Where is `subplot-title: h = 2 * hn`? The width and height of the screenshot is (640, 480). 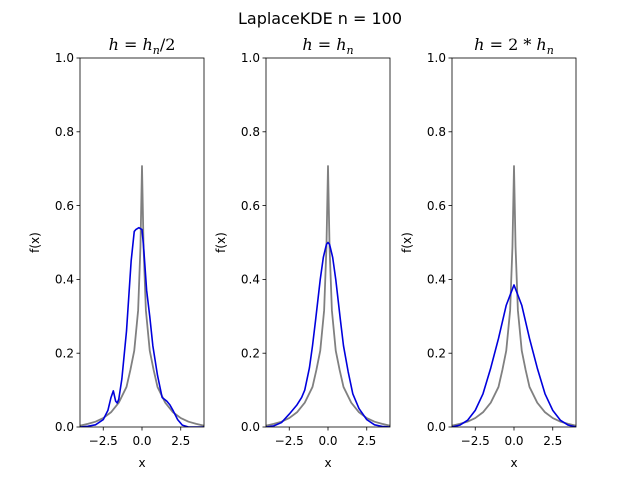 subplot-title: h = 2 * hn is located at coordinates (514, 46).